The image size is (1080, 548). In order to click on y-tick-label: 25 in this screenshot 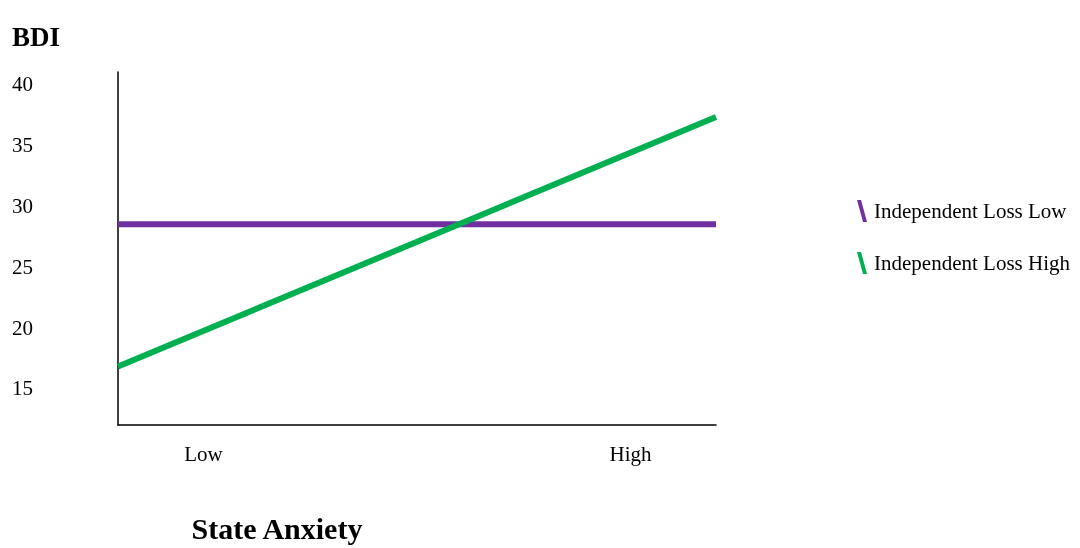, I will do `click(22, 266)`.